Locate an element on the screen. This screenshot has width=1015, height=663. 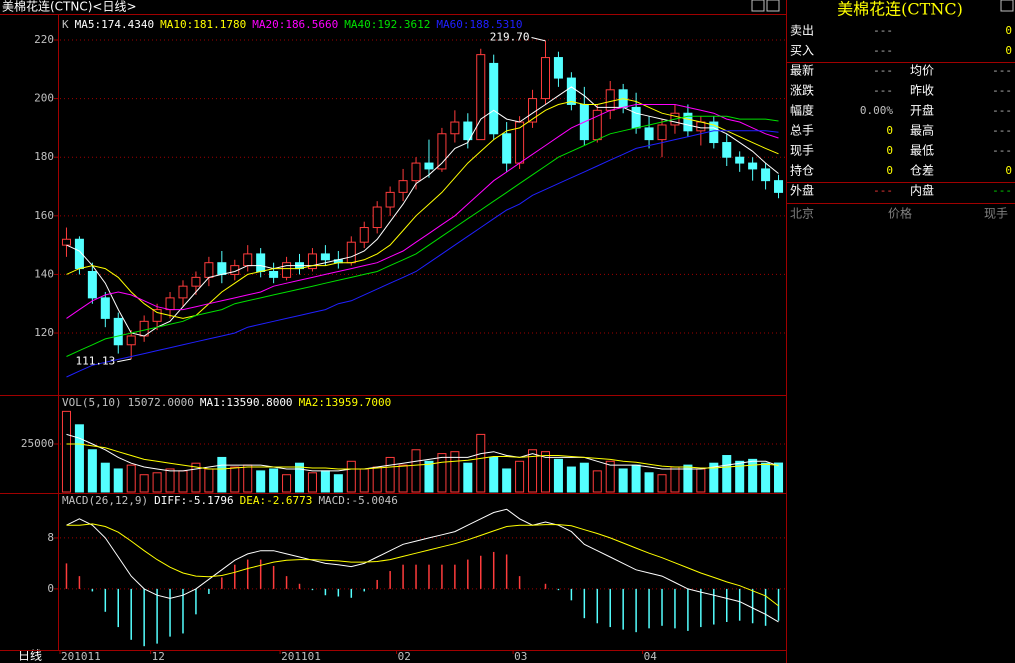
legend-entry: MA20:186.5660 is located at coordinates (295, 24).